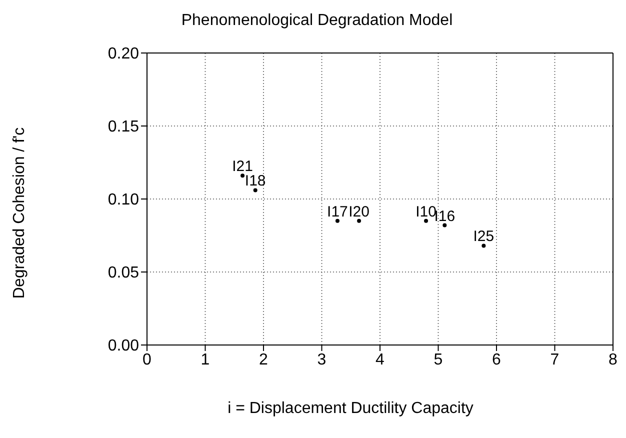 Image resolution: width=626 pixels, height=438 pixels. Describe the element at coordinates (124, 200) in the screenshot. I see `y-tick-label: 0.10` at that location.